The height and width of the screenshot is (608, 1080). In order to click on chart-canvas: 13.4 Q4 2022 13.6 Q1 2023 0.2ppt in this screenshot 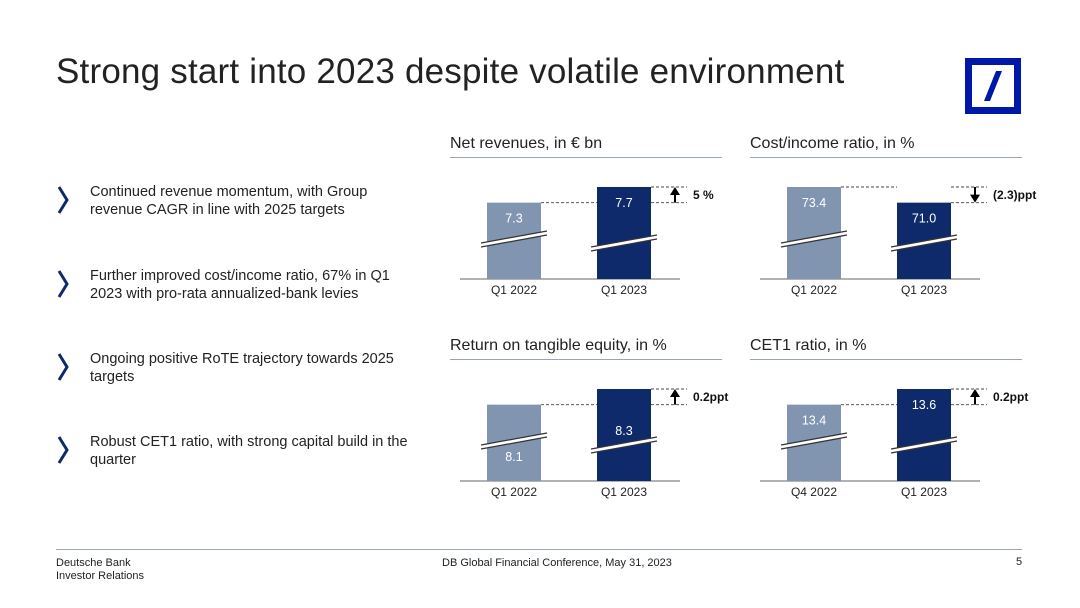, I will do `click(894, 443)`.